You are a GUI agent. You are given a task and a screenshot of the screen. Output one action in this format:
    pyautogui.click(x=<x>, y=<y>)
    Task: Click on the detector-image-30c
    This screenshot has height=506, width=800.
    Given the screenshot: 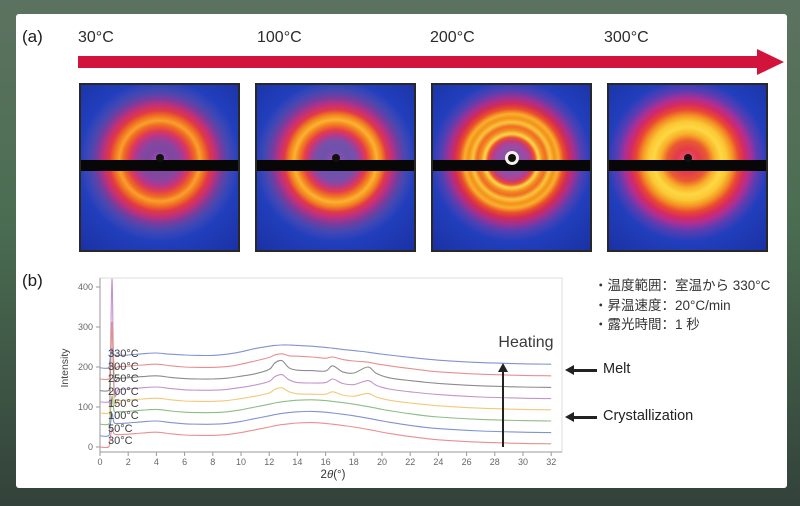 What is the action you would take?
    pyautogui.click(x=159, y=167)
    